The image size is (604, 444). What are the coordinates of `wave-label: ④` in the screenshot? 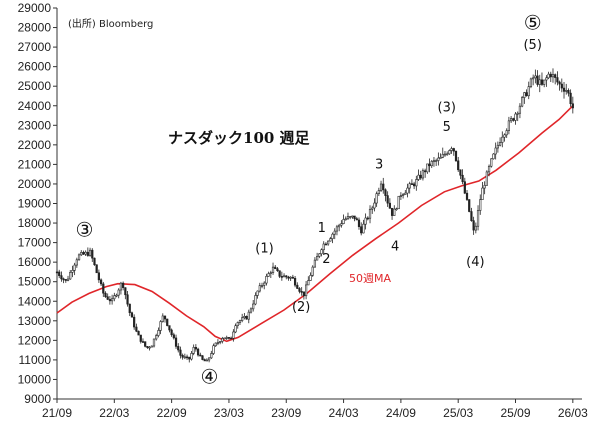 It's located at (209, 376).